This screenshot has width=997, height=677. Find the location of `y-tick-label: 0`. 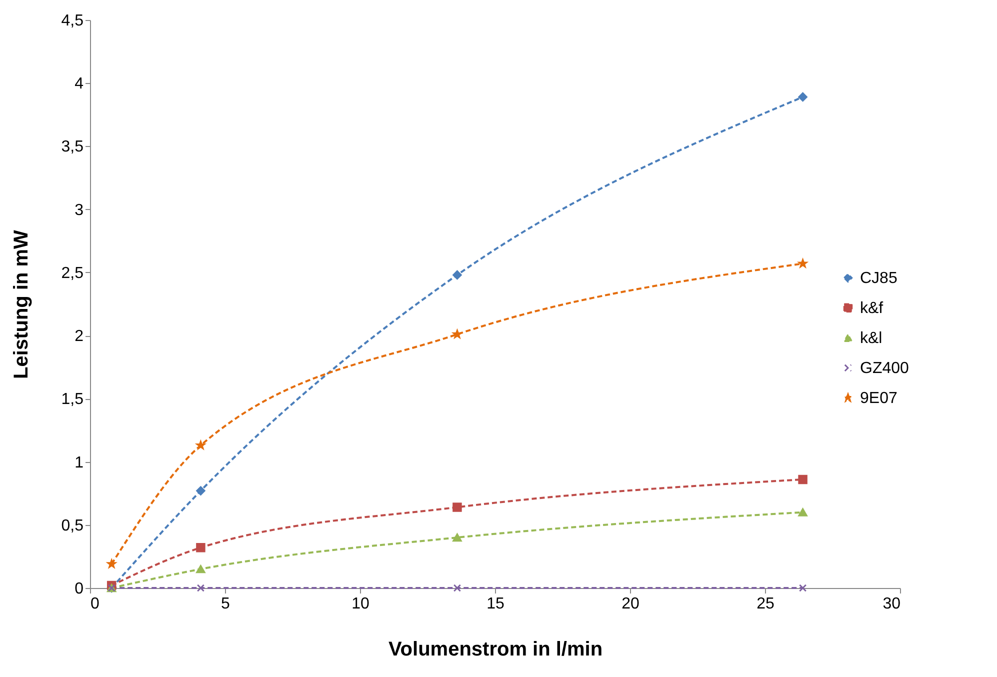

y-tick-label: 0 is located at coordinates (79, 589).